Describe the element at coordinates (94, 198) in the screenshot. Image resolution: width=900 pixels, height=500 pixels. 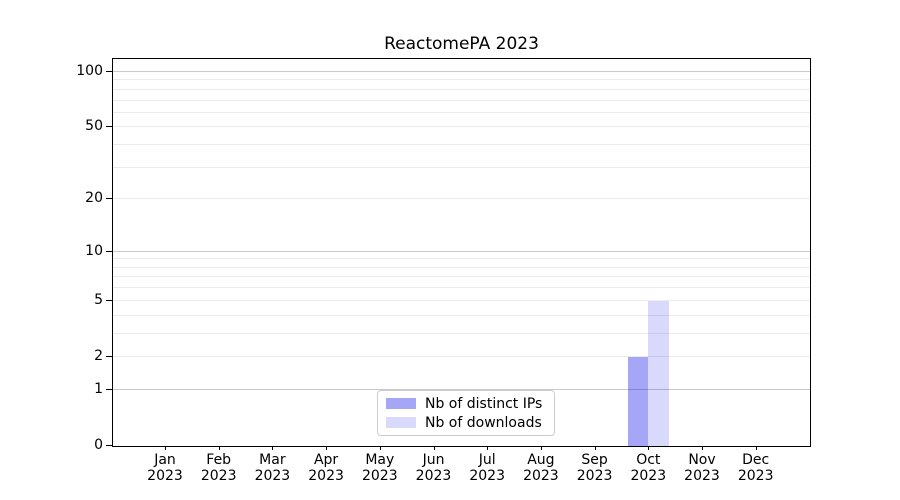
I see `y-tick-label-20: 20` at that location.